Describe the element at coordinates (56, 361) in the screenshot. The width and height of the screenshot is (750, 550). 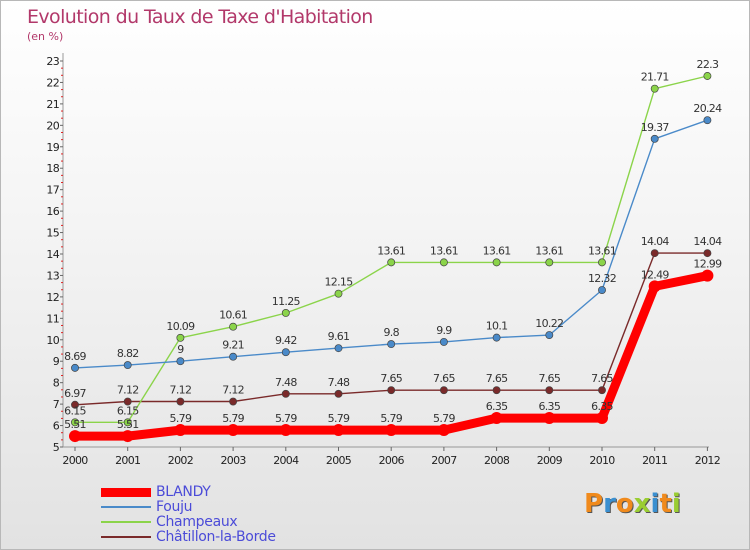
I see `y-tick-label: 9` at that location.